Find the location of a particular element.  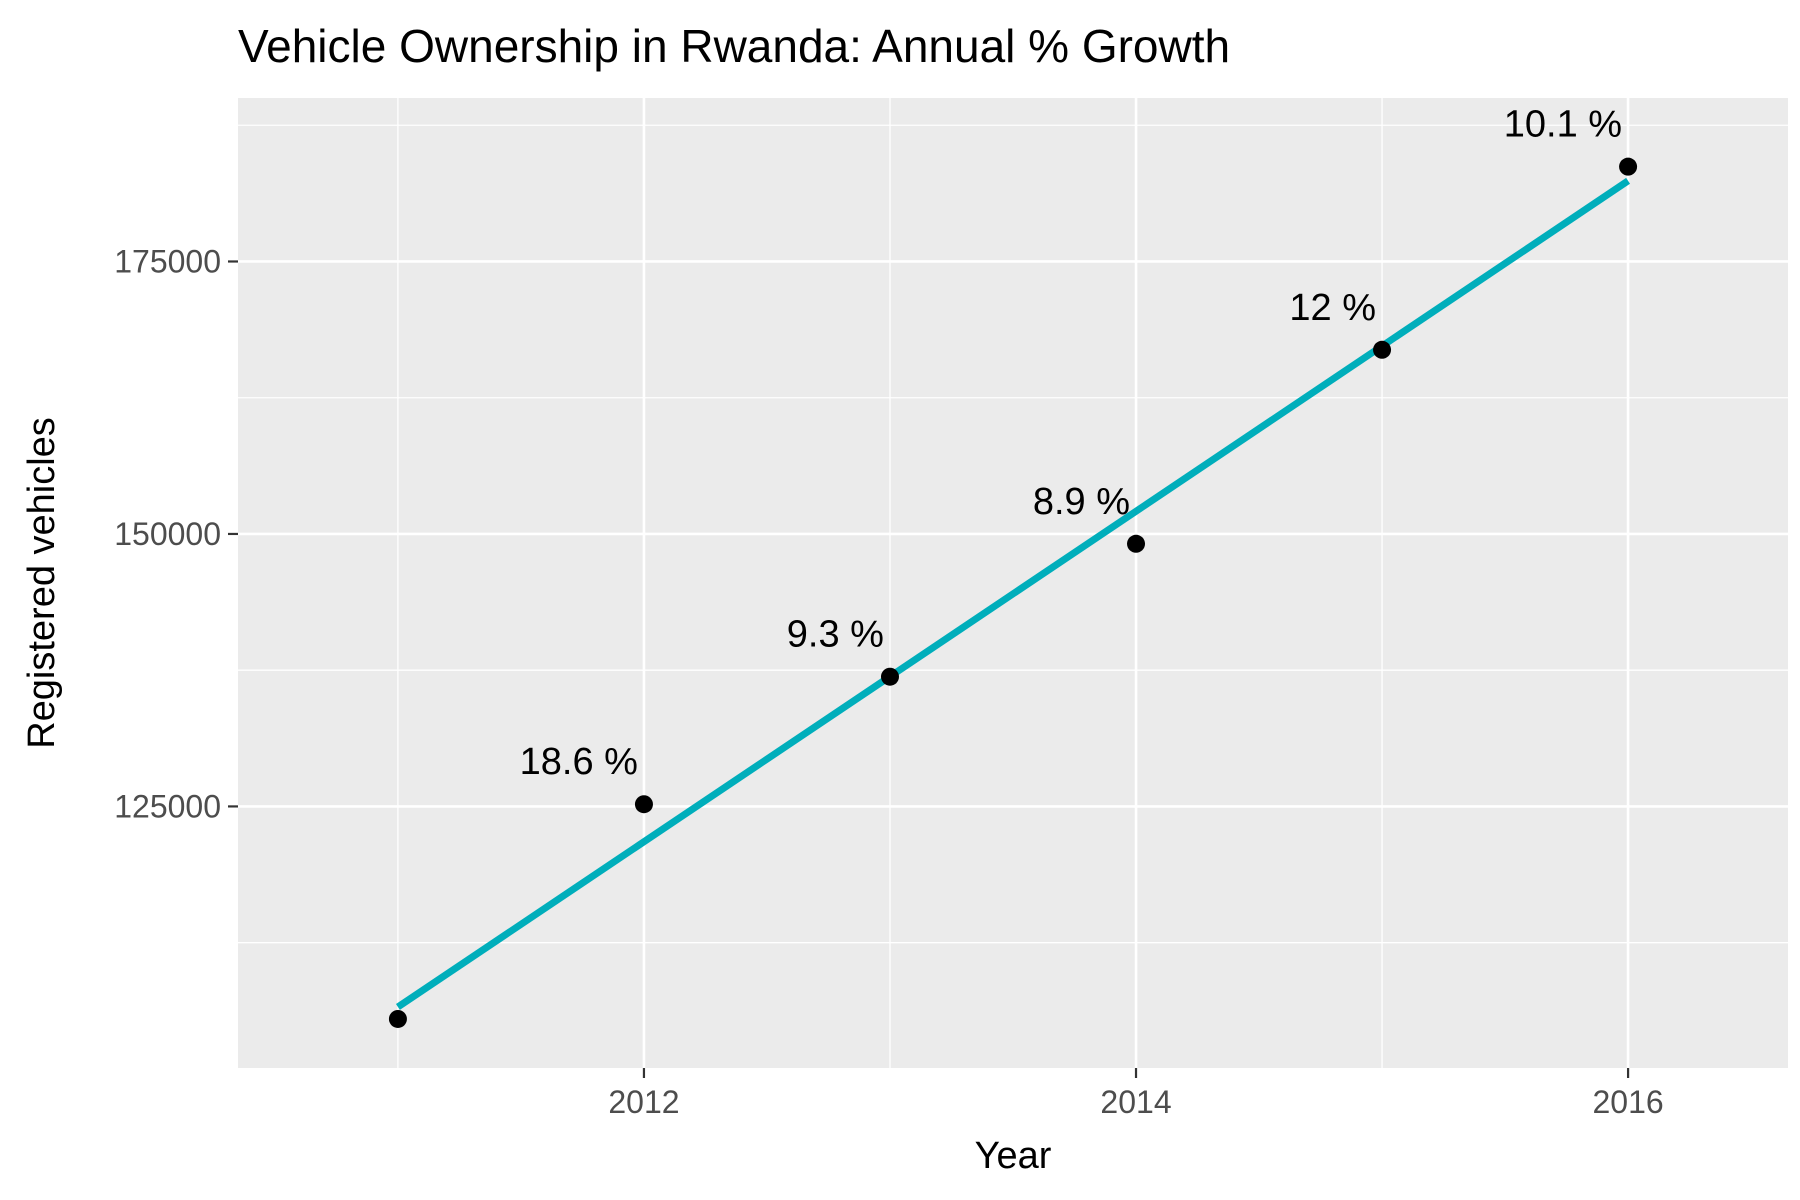

data-label: 12 % is located at coordinates (1332, 308).